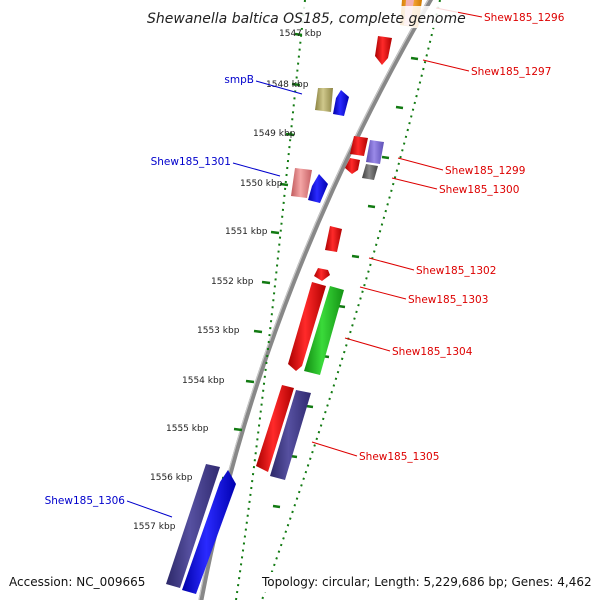  I want to click on title-backdrop, so click(299, 17).